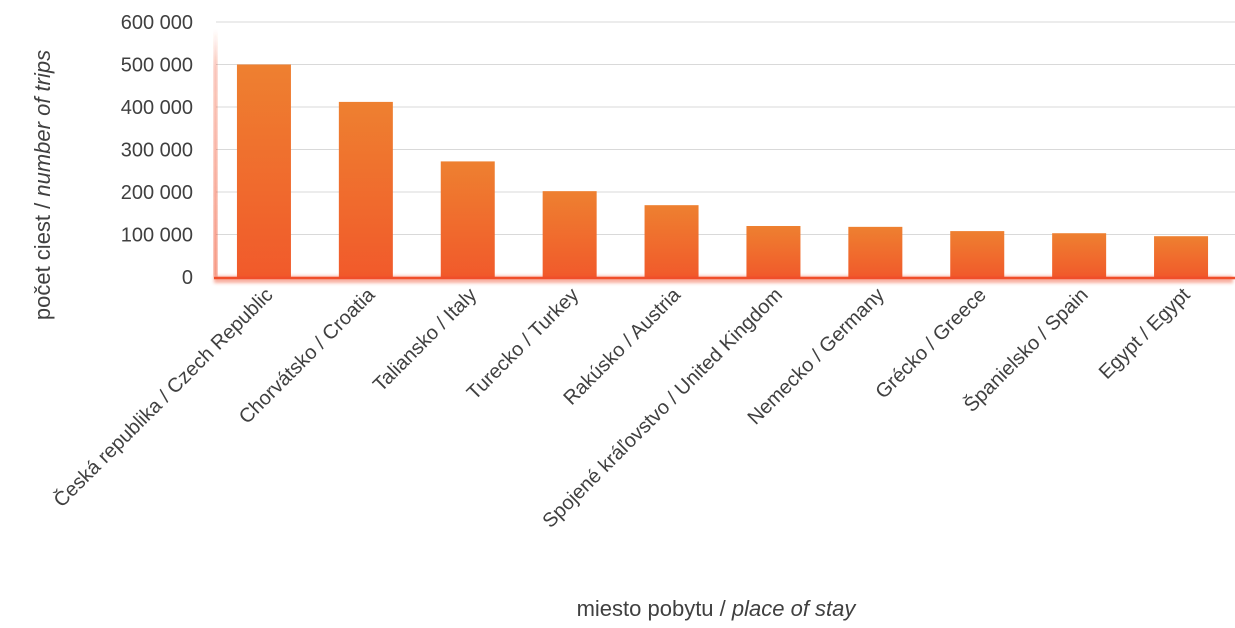  Describe the element at coordinates (215, 153) in the screenshot. I see `y-axis-line` at that location.